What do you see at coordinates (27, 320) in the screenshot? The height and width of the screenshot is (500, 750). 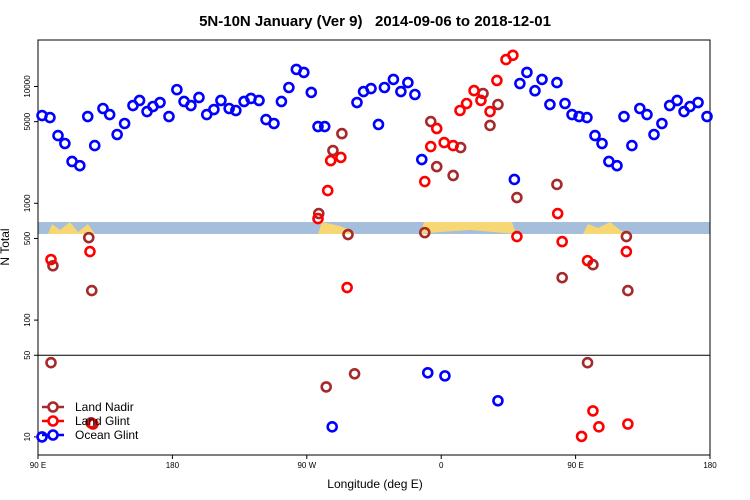 I see `y-tick-label: 100` at bounding box center [27, 320].